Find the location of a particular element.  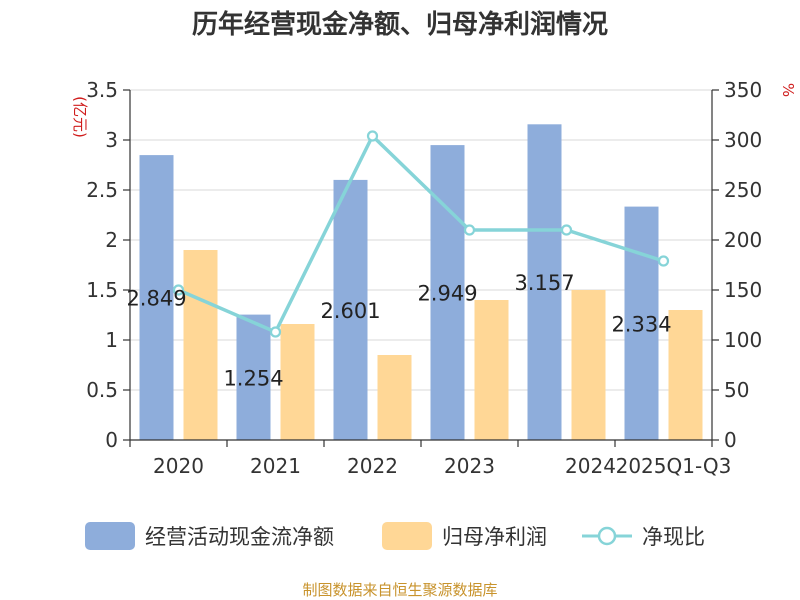

left-axis-tick-label: 0.5 is located at coordinates (102, 390).